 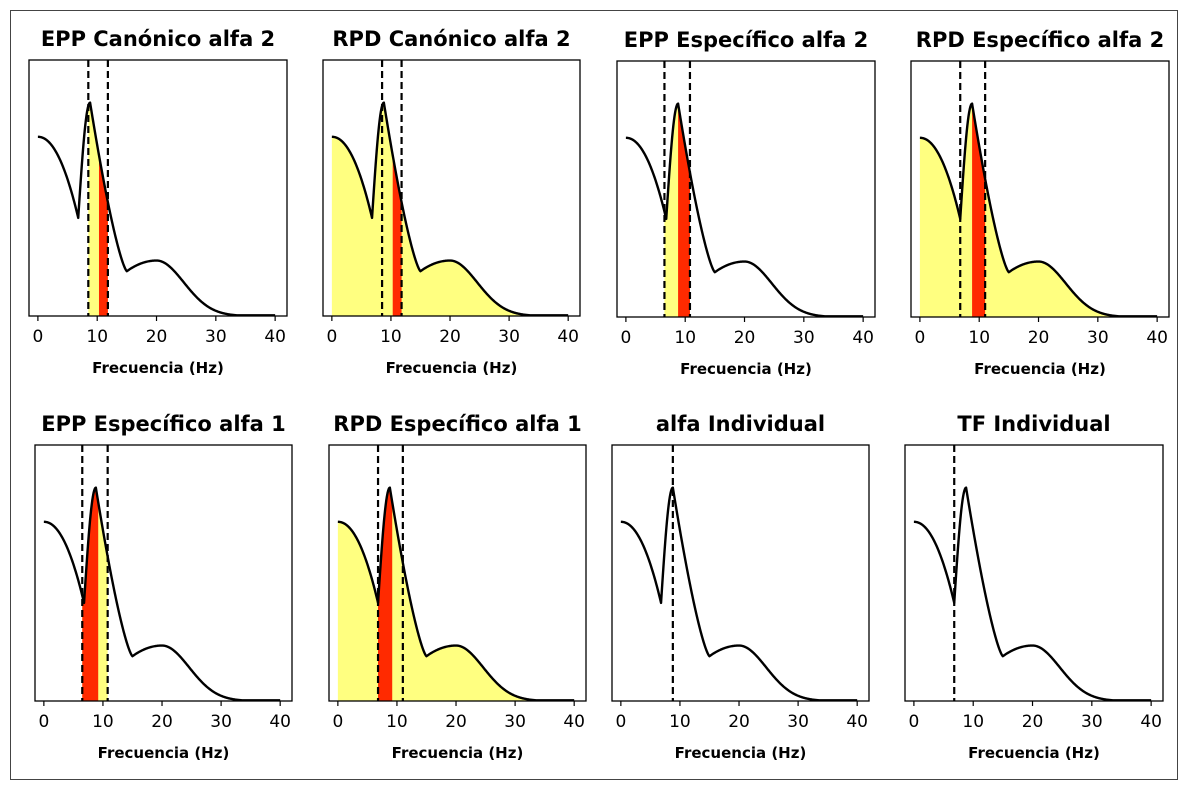 What do you see at coordinates (746, 40) in the screenshot?
I see `panel-title: EPP Específico alfa 2` at bounding box center [746, 40].